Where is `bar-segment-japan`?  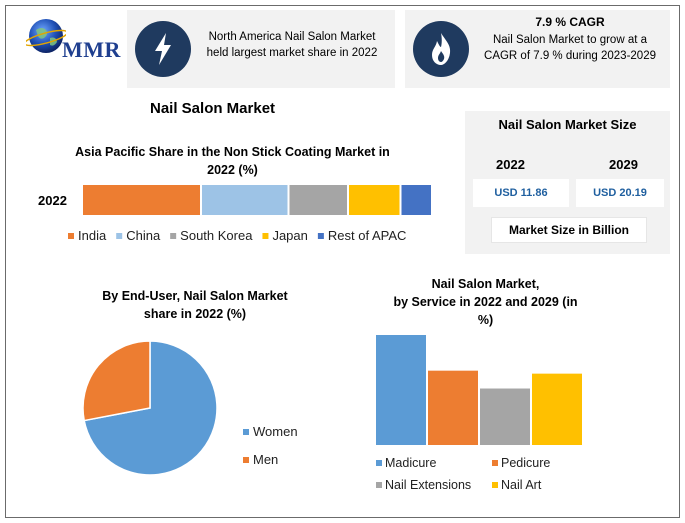
bar-segment-japan is located at coordinates (374, 200).